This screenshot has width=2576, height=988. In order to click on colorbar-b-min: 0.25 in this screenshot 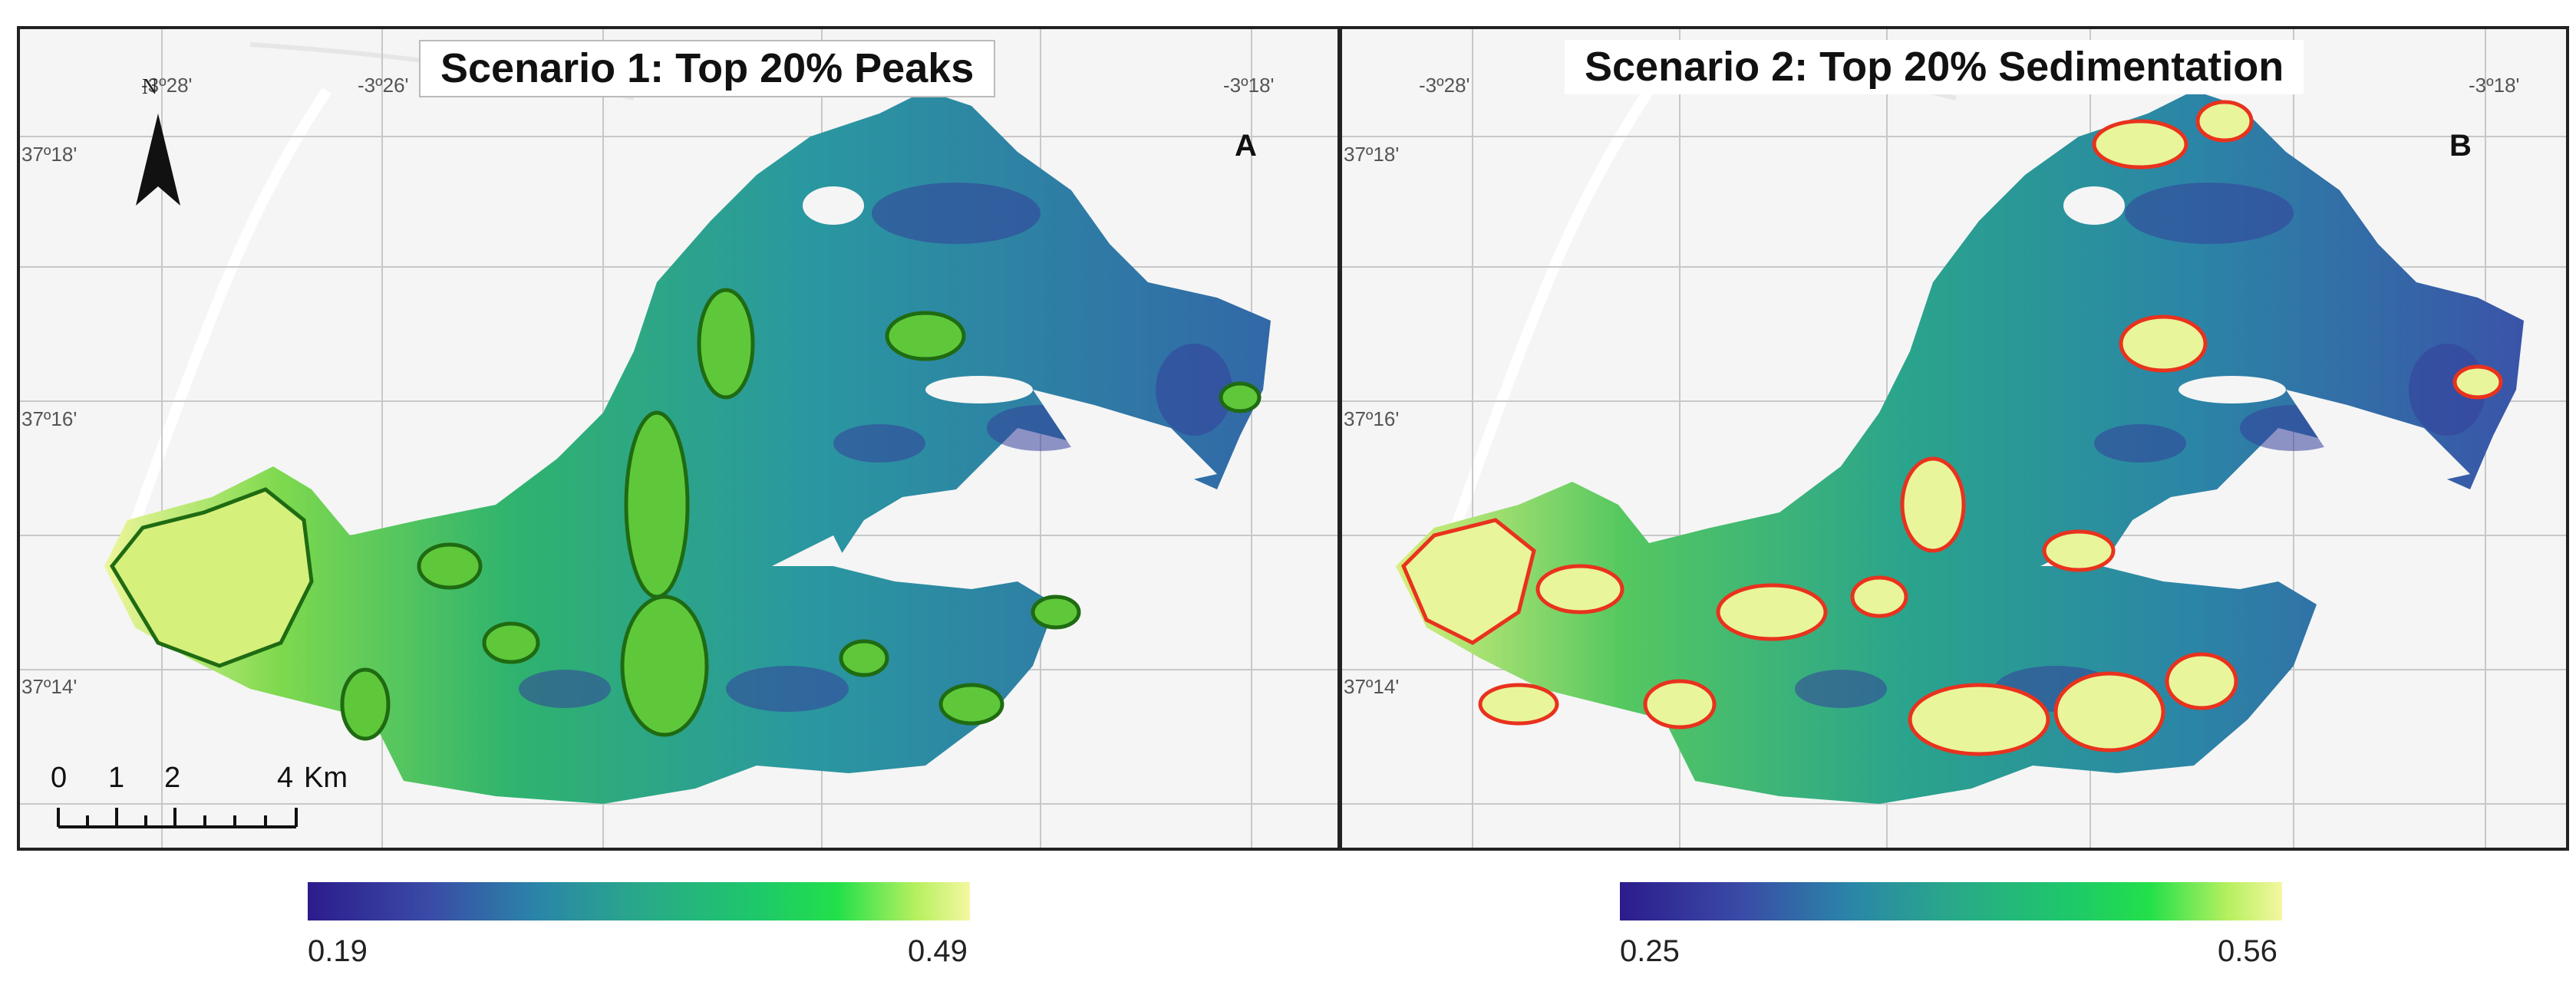, I will do `click(1650, 951)`.